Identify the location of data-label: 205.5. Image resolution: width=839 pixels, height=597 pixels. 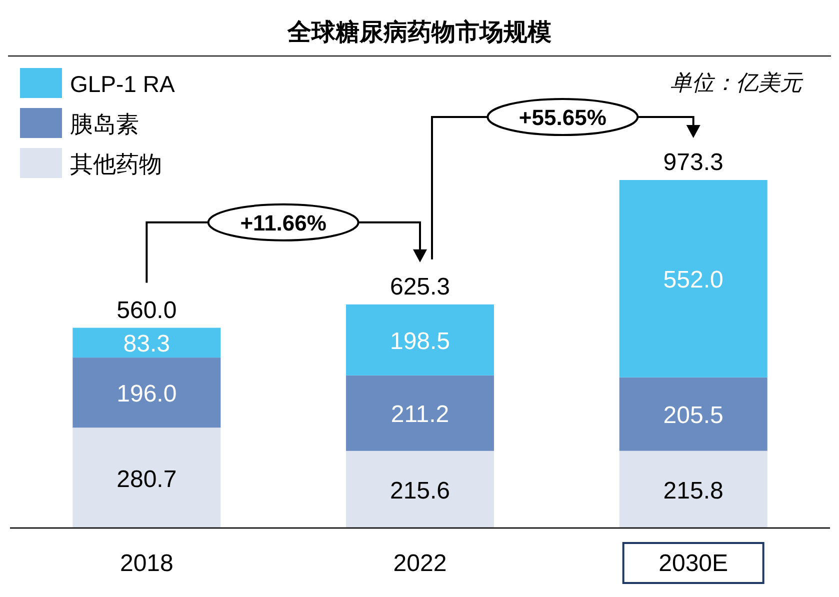
(693, 416).